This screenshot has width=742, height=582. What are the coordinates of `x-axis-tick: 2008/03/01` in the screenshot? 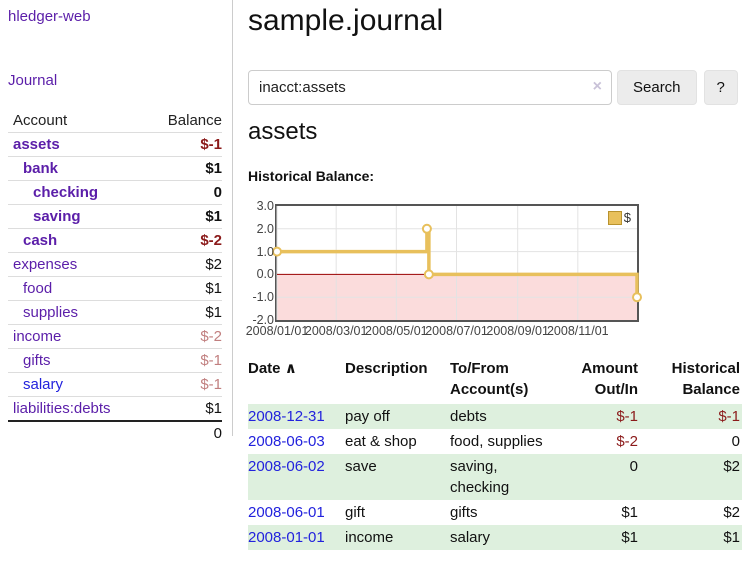 It's located at (336, 331).